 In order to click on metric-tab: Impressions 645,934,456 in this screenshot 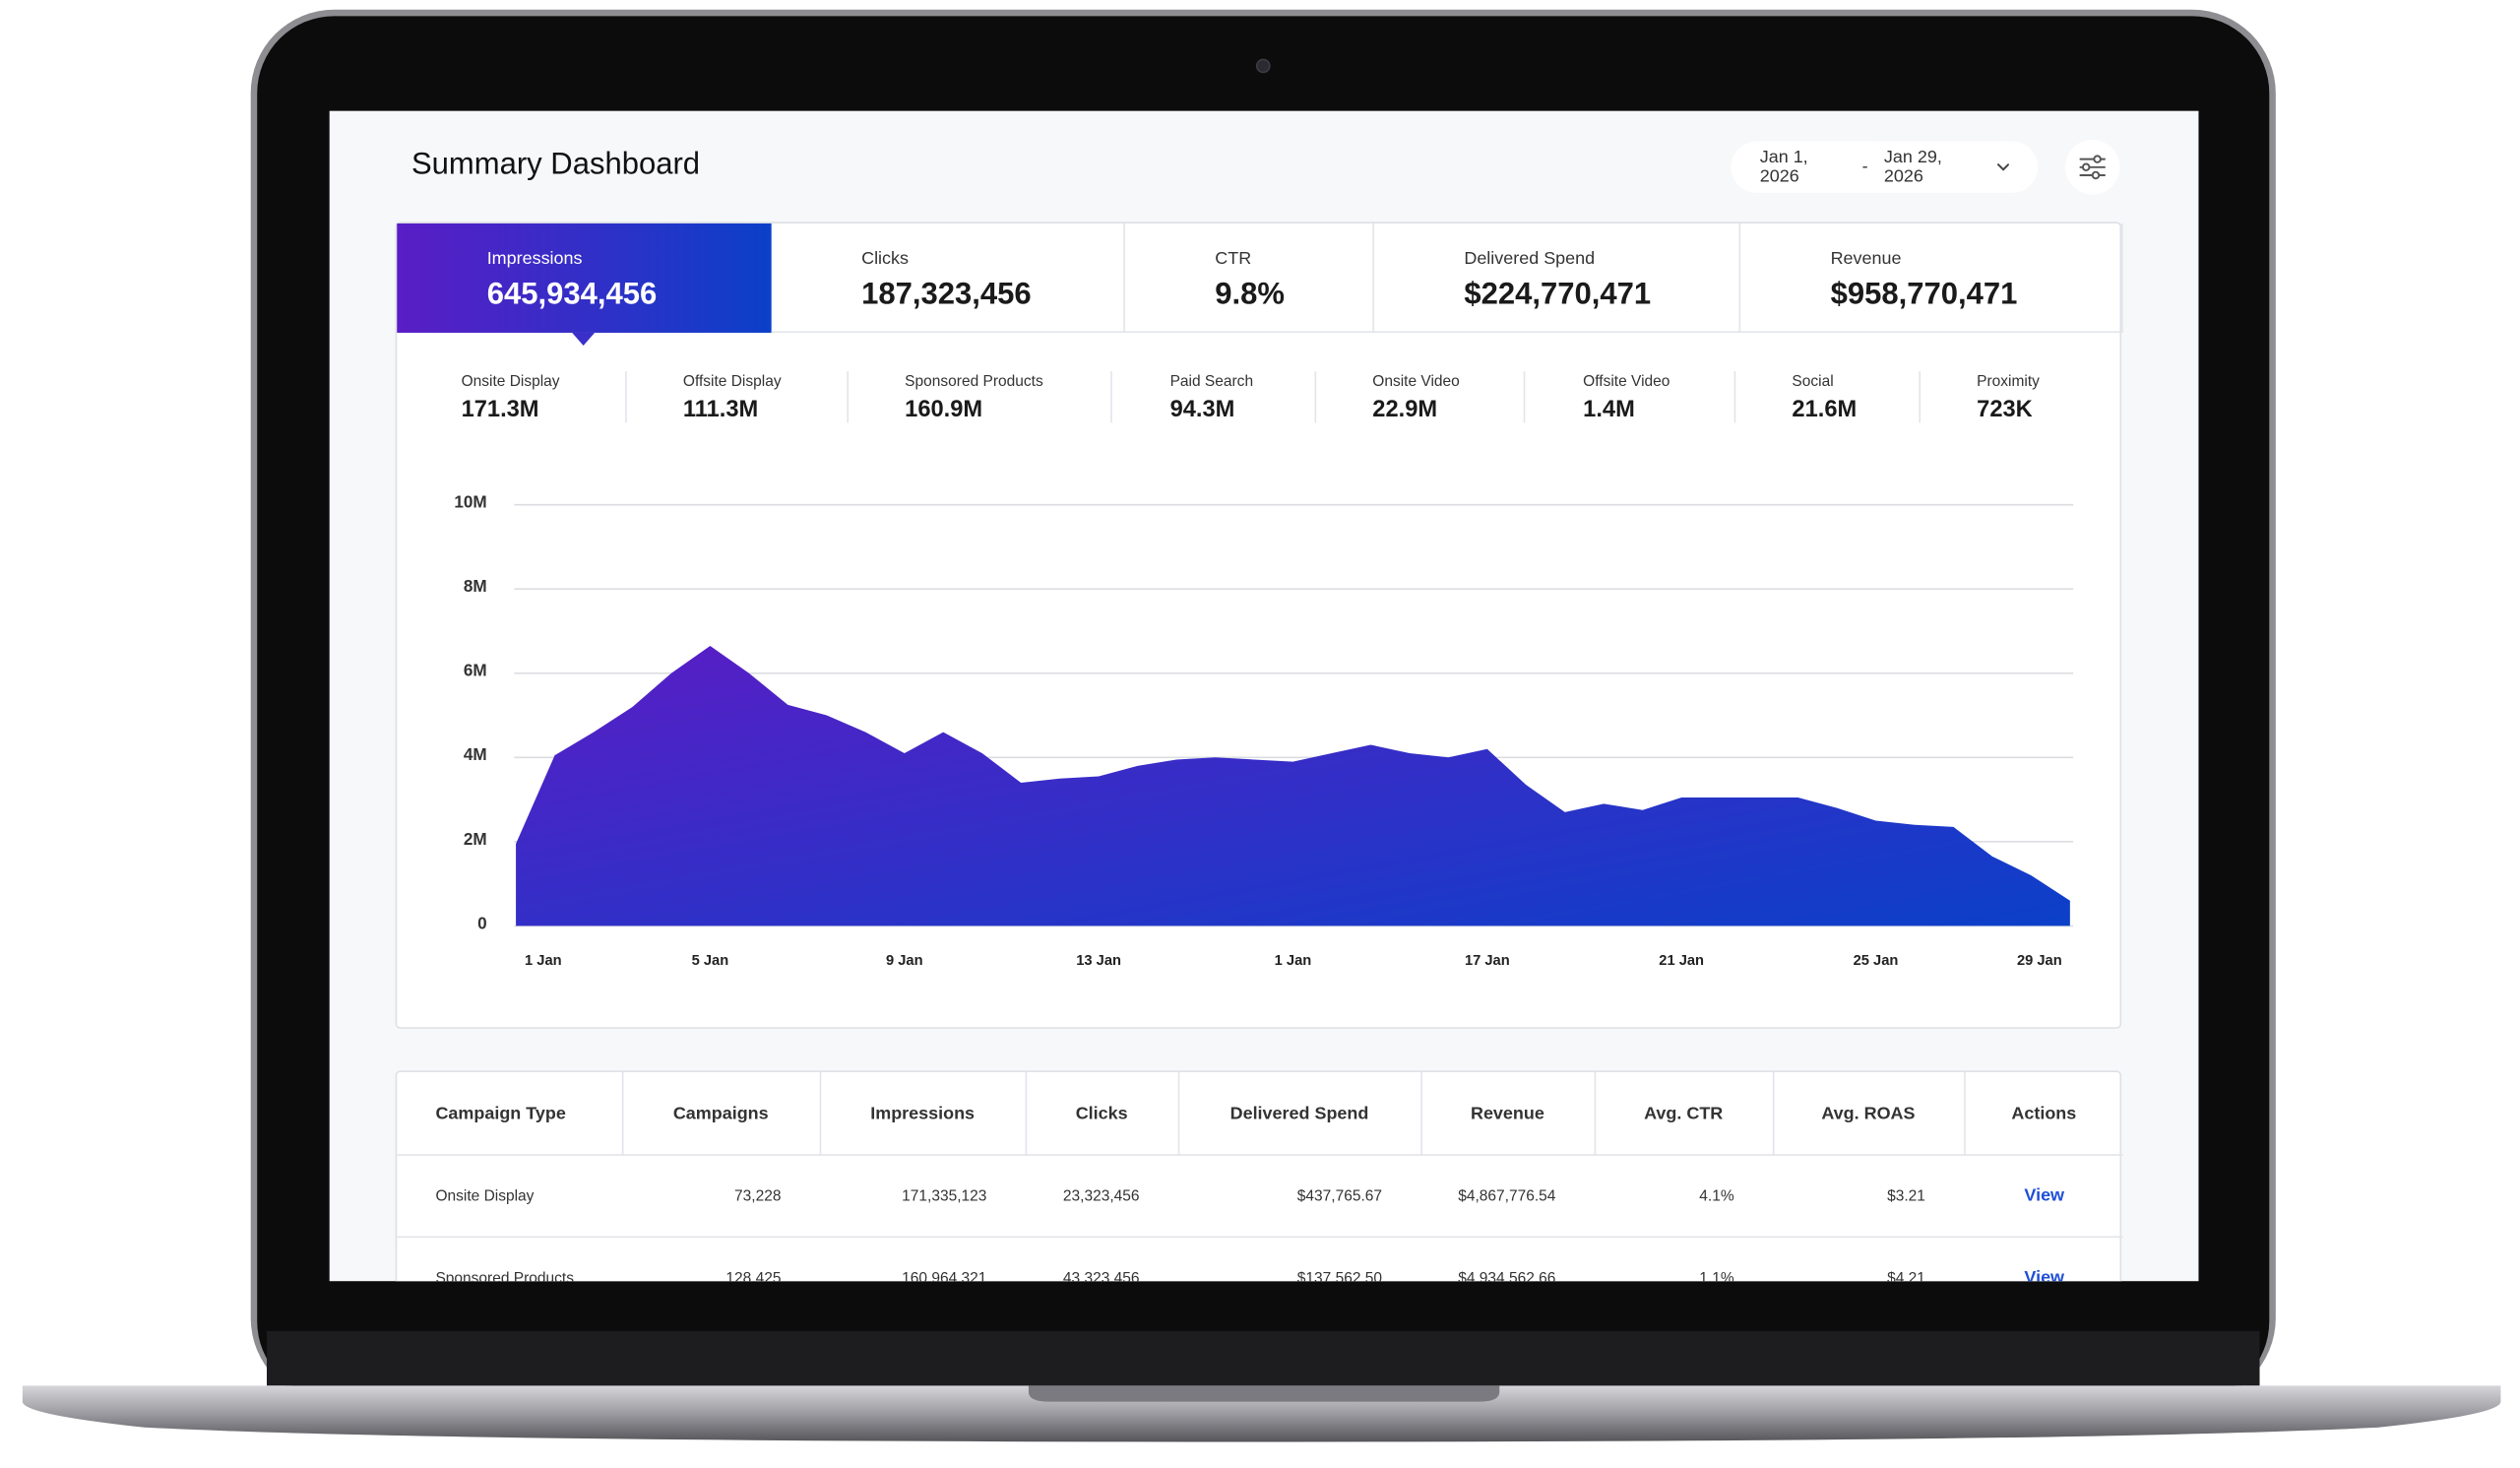, I will do `click(584, 278)`.